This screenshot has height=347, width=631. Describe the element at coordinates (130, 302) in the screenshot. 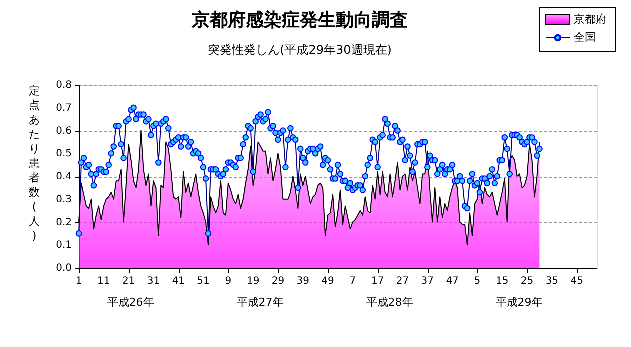

I see `text: 平成26年` at that location.